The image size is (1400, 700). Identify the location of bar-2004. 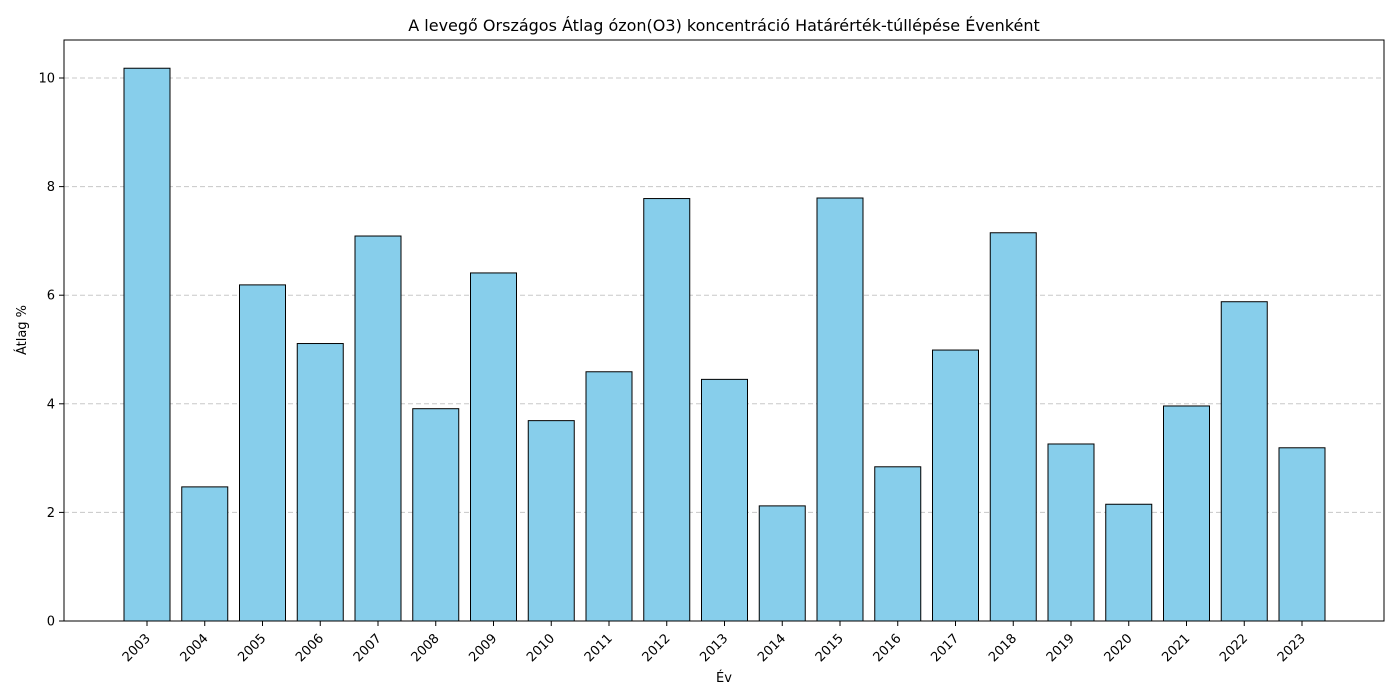
(205, 554).